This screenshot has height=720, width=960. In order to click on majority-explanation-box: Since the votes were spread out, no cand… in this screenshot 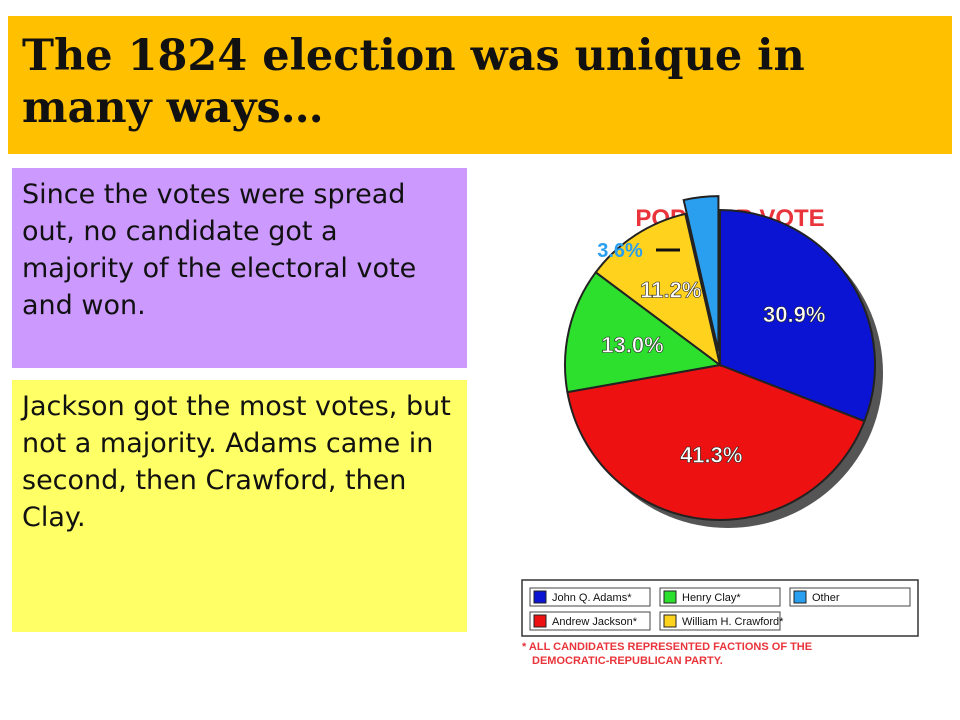, I will do `click(239, 268)`.